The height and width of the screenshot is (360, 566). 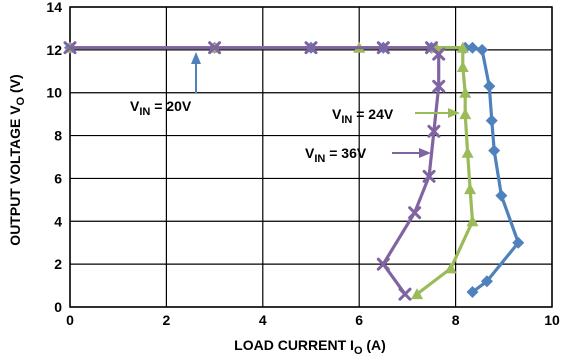 What do you see at coordinates (58, 178) in the screenshot?
I see `y-tick-label: 6` at bounding box center [58, 178].